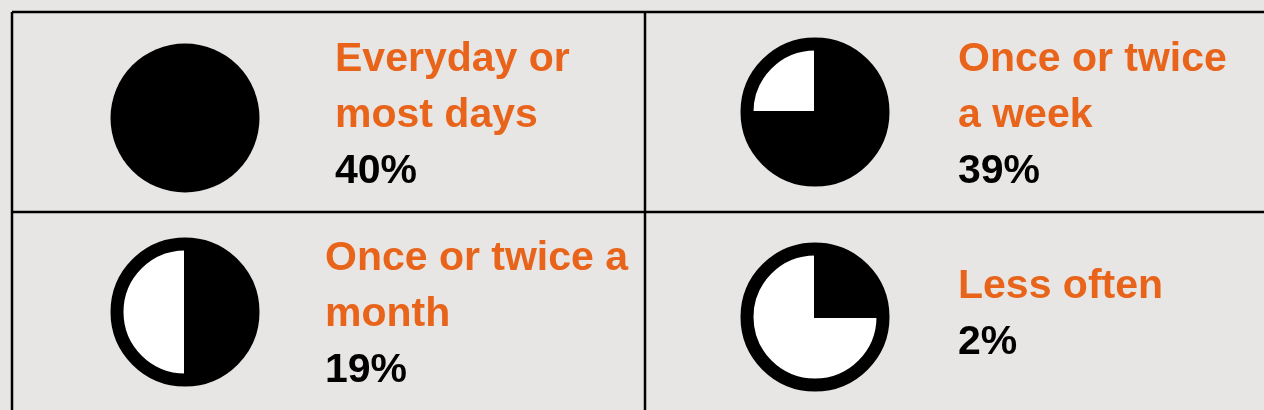 The width and height of the screenshot is (1264, 410). I want to click on category-label: Less often, so click(1061, 283).